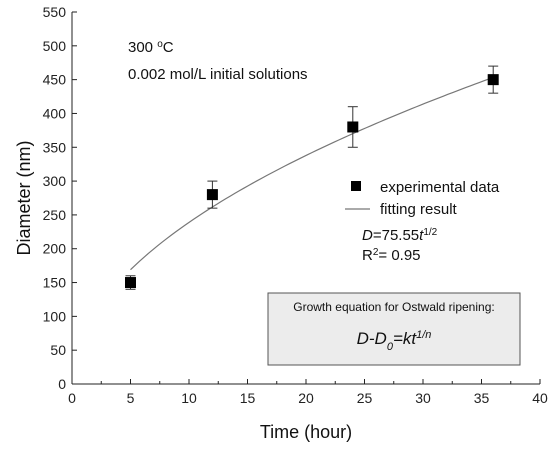 This screenshot has height=450, width=550. Describe the element at coordinates (55, 80) in the screenshot. I see `y-tick-label: 450` at that location.